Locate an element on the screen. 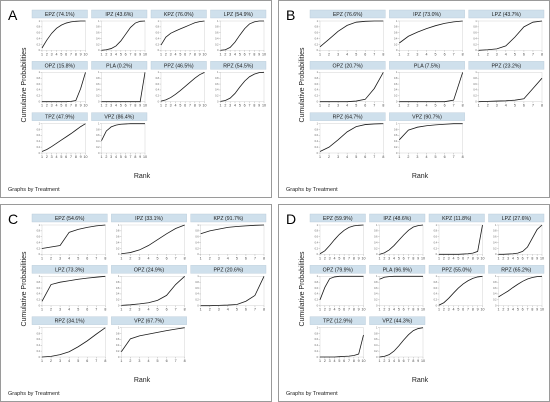  subplot-title: PPZ (46.5%) is located at coordinates (179, 66).